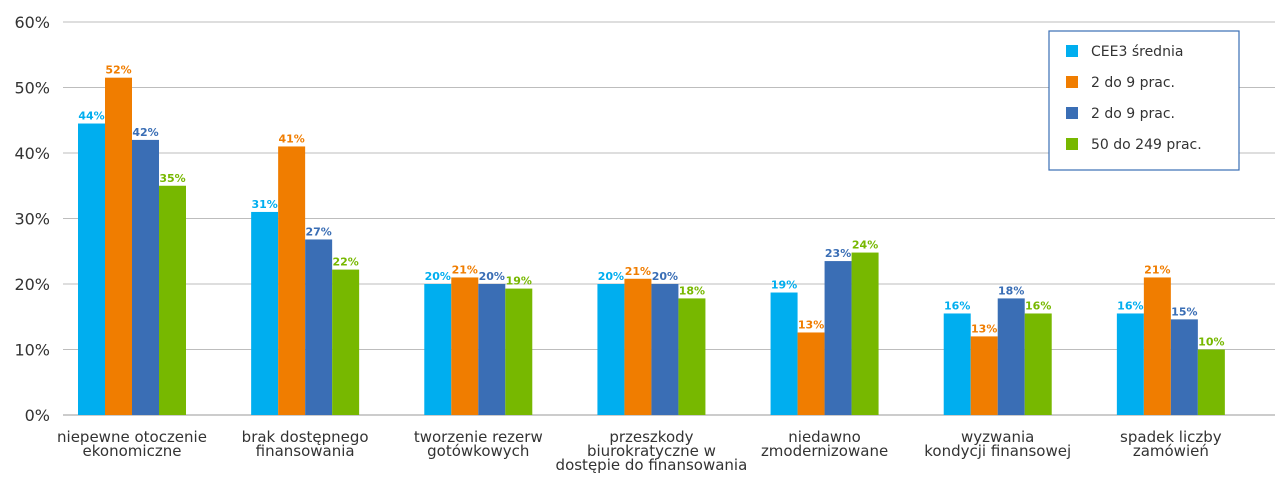 The image size is (1277, 477). I want to click on y-tick-label: 0%, so click(37, 415).